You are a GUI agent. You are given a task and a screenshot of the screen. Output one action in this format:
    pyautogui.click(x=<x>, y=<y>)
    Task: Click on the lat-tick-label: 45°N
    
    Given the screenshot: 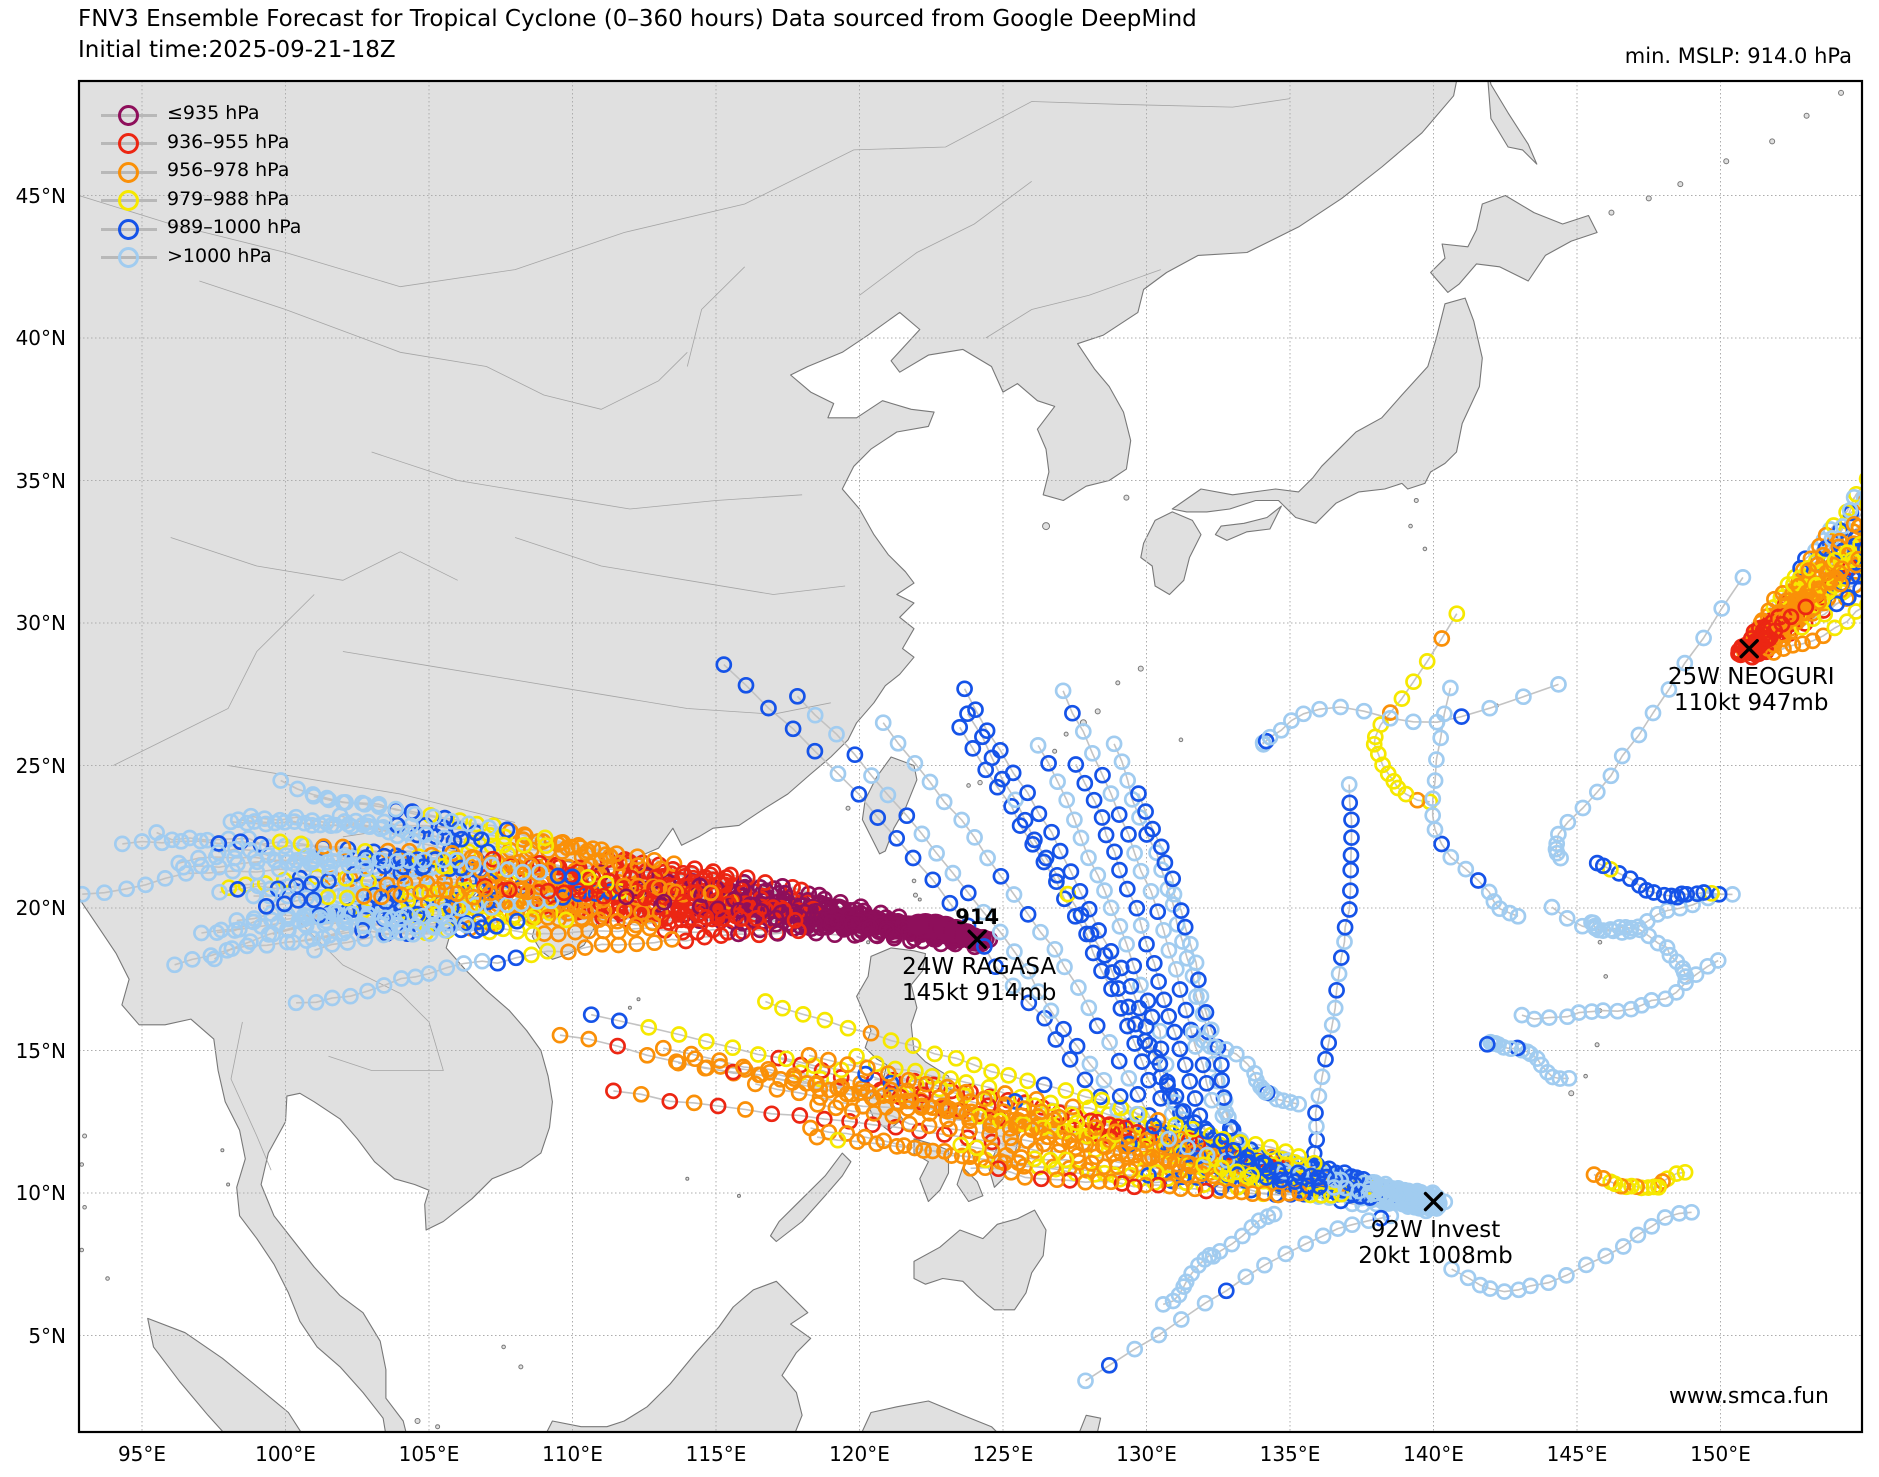 What is the action you would take?
    pyautogui.click(x=40, y=195)
    